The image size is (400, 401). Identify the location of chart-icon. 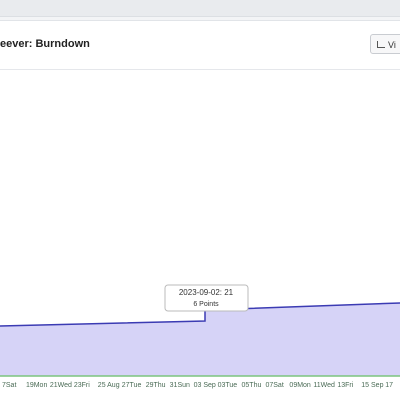
(381, 44).